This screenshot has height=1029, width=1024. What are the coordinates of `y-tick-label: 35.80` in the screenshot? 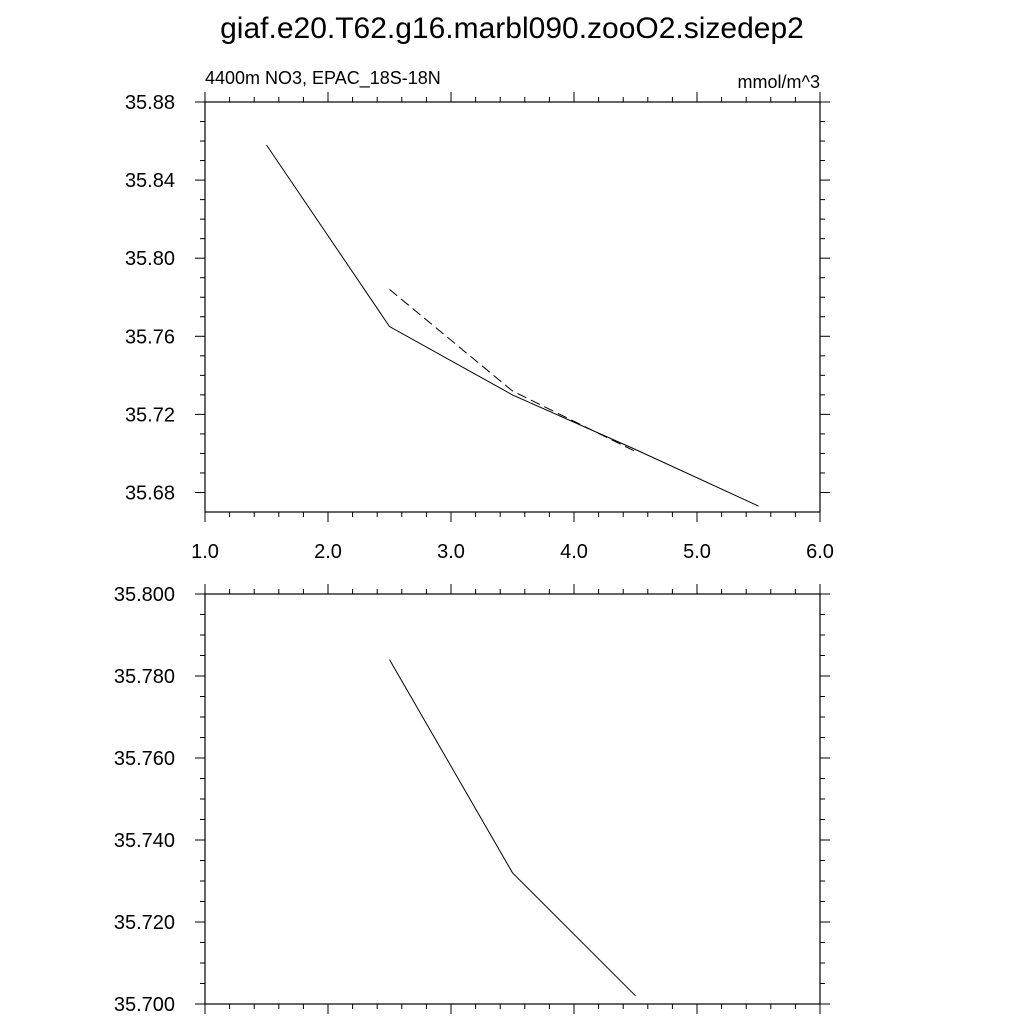 It's located at (150, 259).